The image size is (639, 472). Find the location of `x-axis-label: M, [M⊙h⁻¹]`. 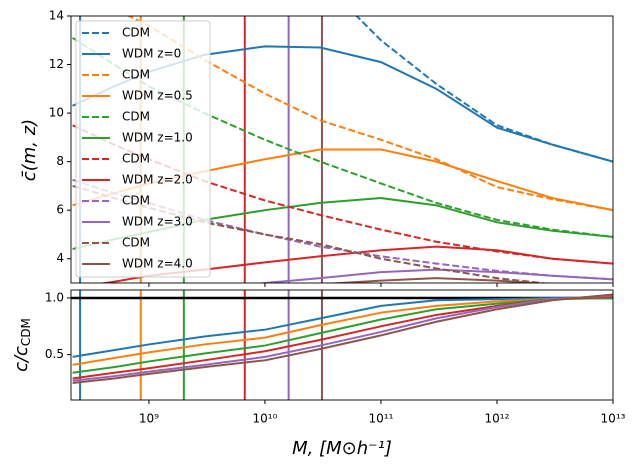

x-axis-label: M, [M⊙h⁻¹] is located at coordinates (342, 448).